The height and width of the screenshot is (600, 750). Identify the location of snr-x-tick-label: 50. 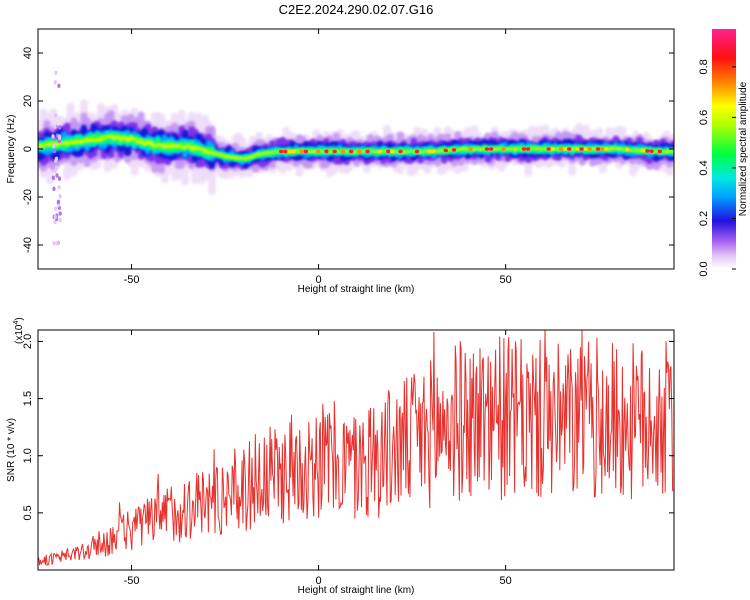
(506, 581).